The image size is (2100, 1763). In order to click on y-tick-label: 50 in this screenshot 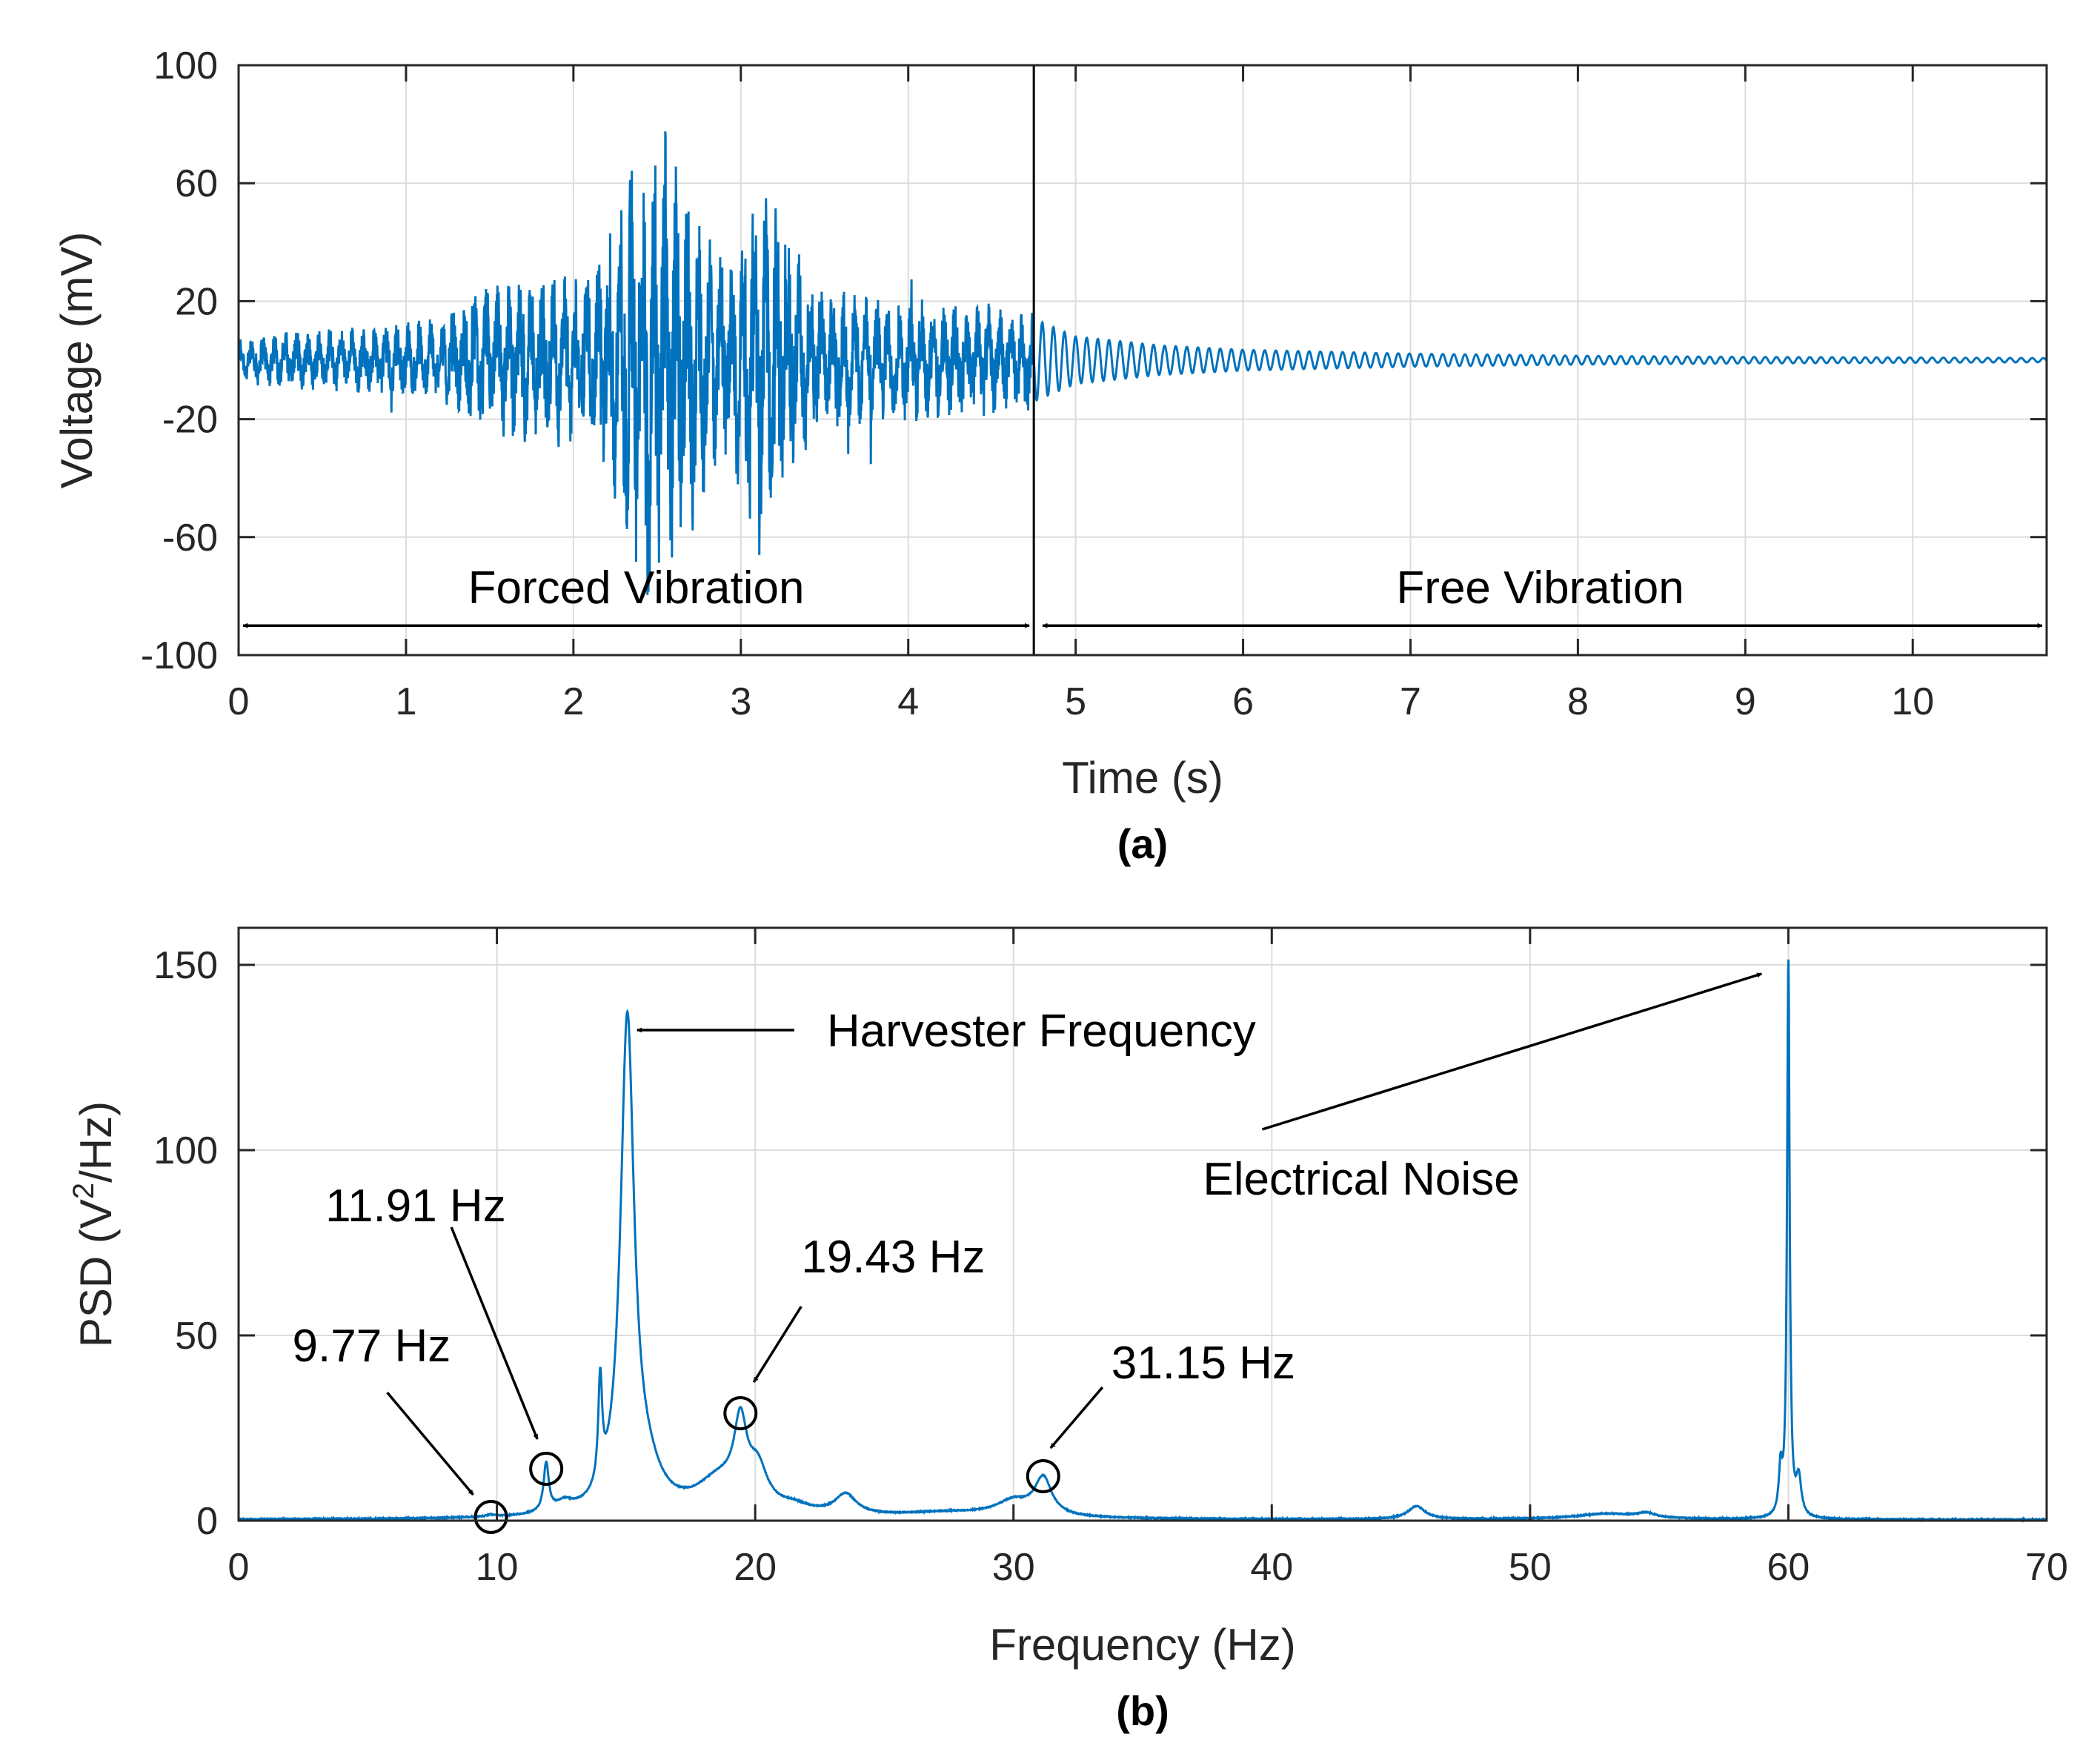, I will do `click(196, 1336)`.